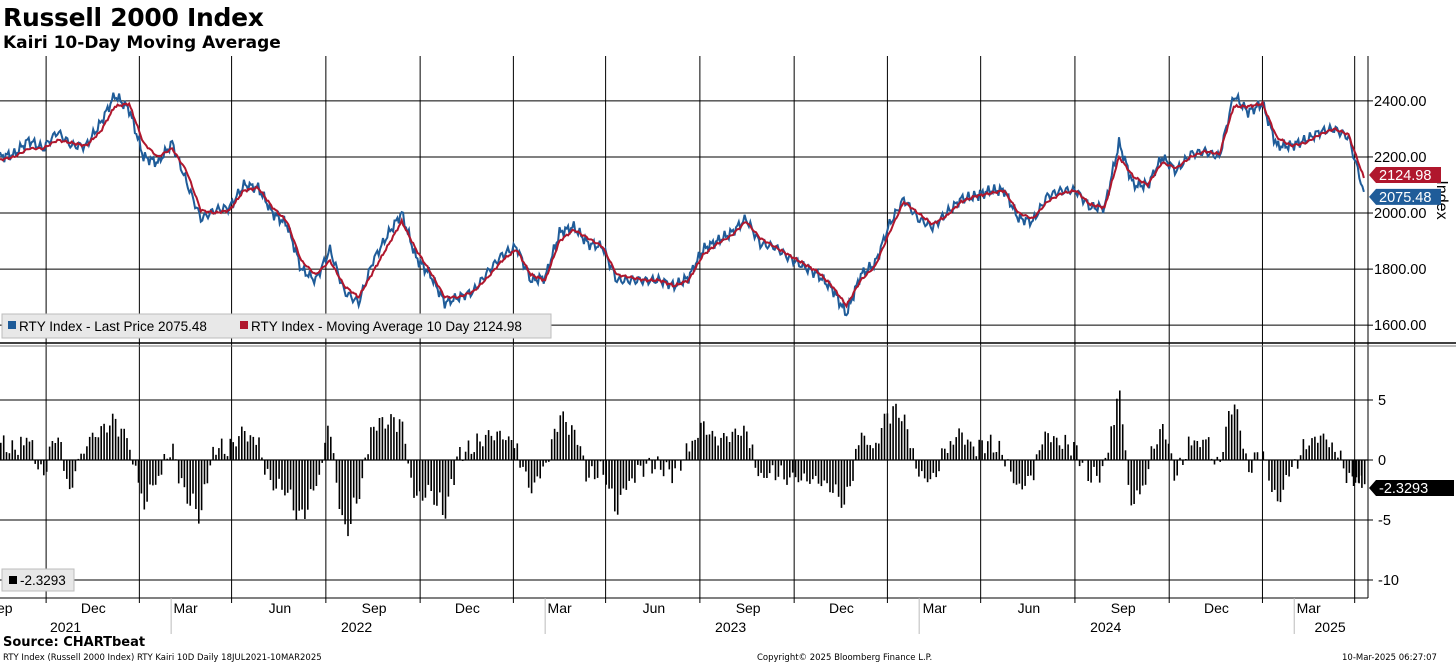  I want to click on year-label: 2022, so click(356, 627).